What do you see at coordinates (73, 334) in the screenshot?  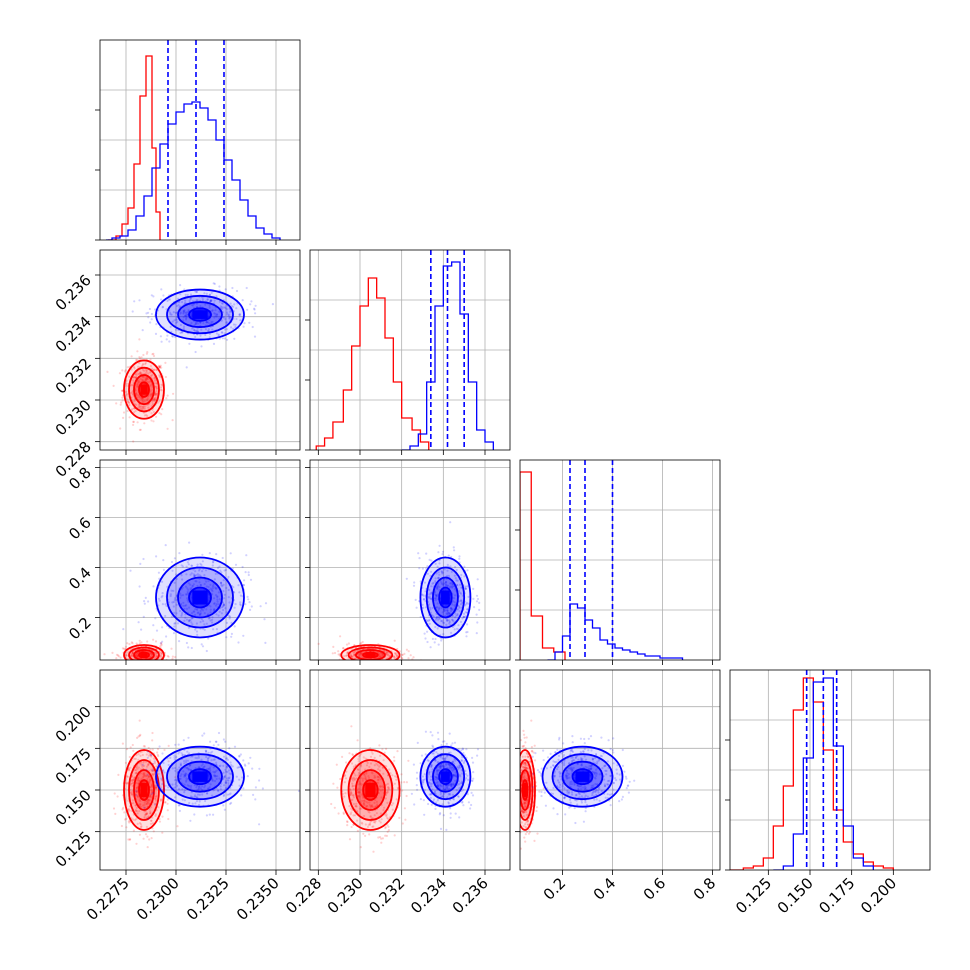 I see `y-tick-label: 0.234` at bounding box center [73, 334].